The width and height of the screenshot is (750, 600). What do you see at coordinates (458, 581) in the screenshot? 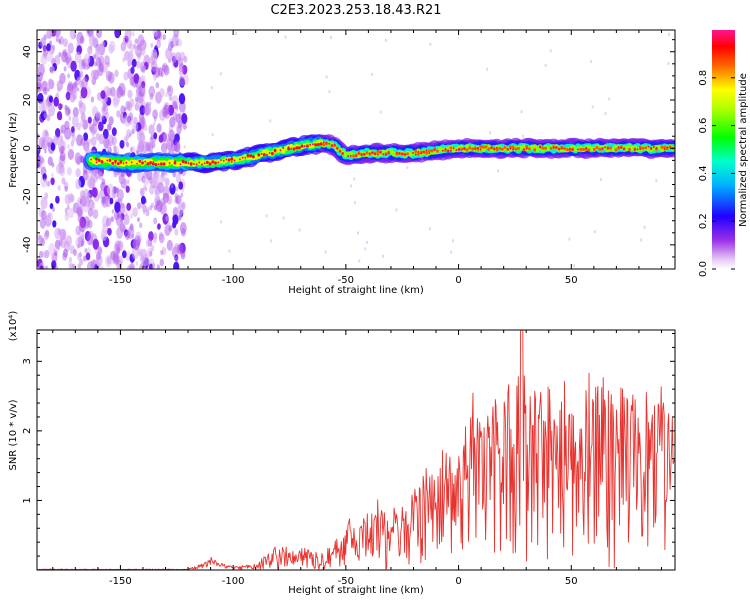
I see `x-tick-label: 0` at bounding box center [458, 581].